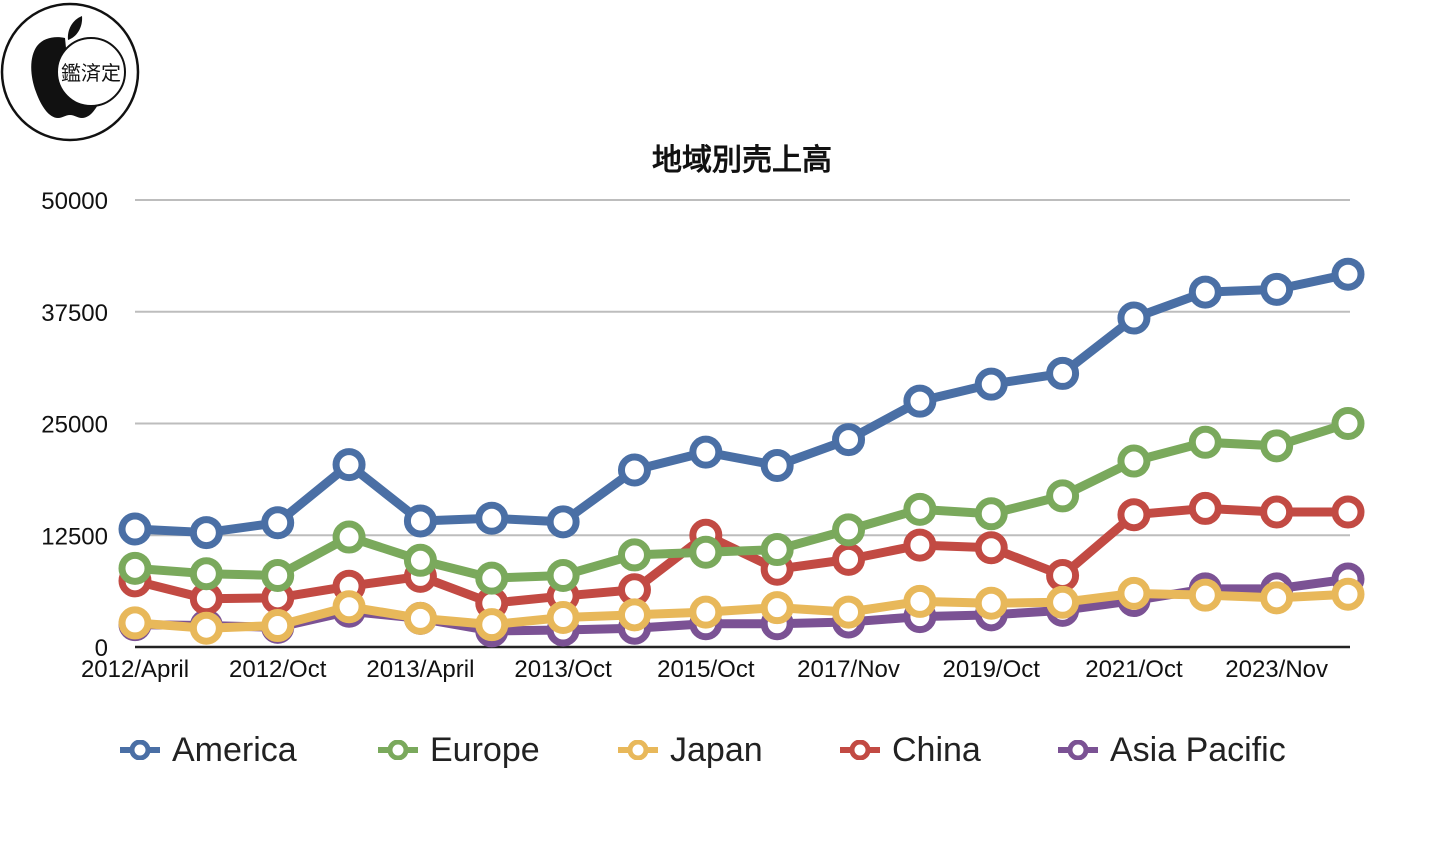 The height and width of the screenshot is (846, 1450). I want to click on x-tick-label: 2013/April, so click(420, 669).